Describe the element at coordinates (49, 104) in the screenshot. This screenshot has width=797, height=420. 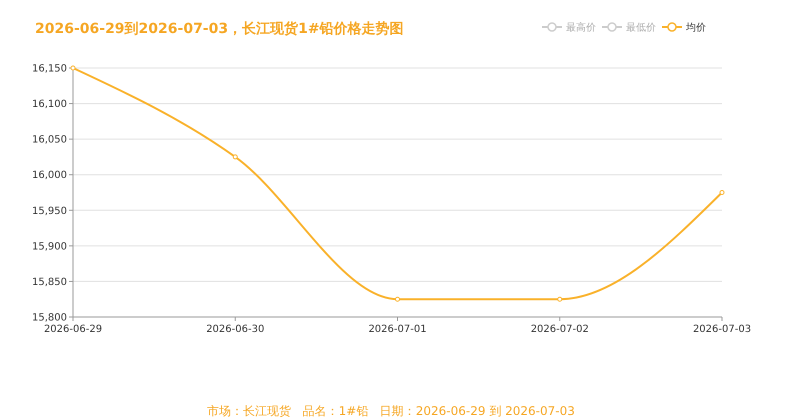
I see `y-tick-label: 16,100` at that location.